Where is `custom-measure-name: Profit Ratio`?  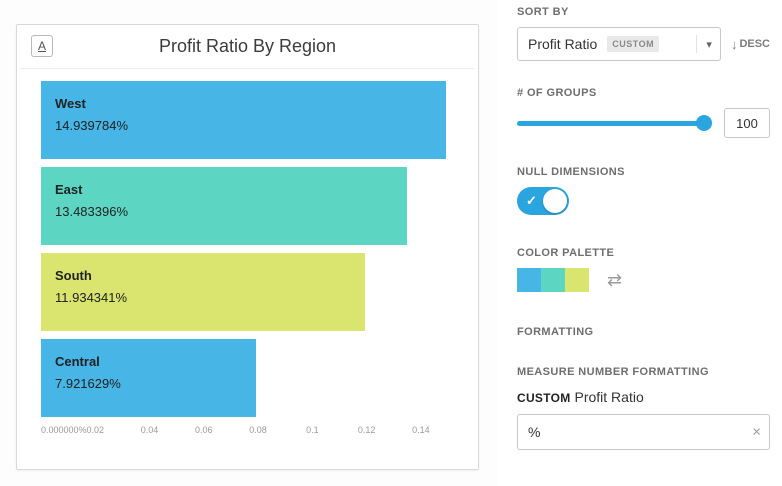 custom-measure-name: Profit Ratio is located at coordinates (609, 397).